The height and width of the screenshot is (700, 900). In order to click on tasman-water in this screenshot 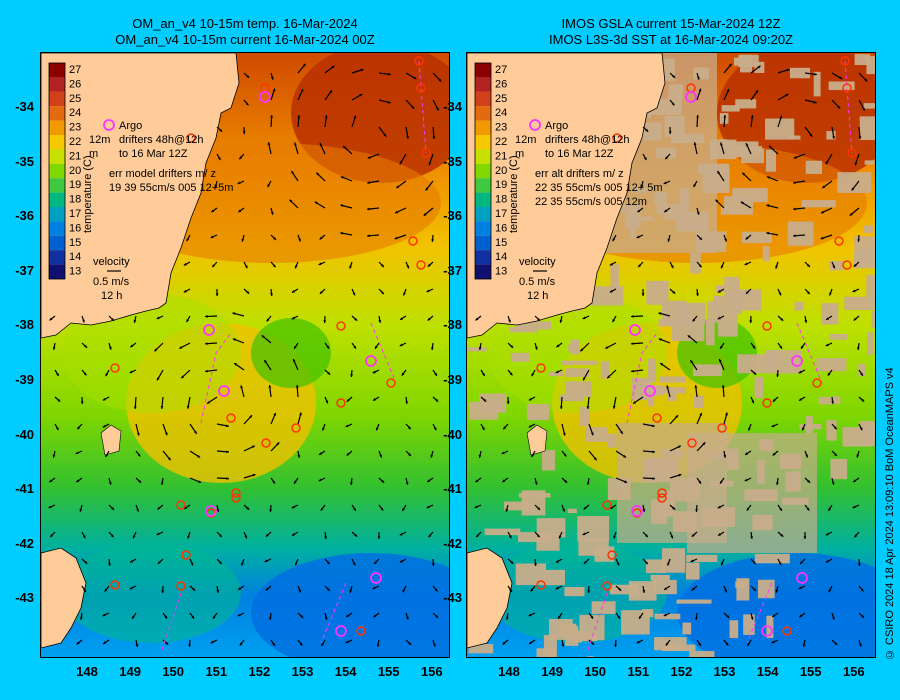, I will do `click(151, 593)`.